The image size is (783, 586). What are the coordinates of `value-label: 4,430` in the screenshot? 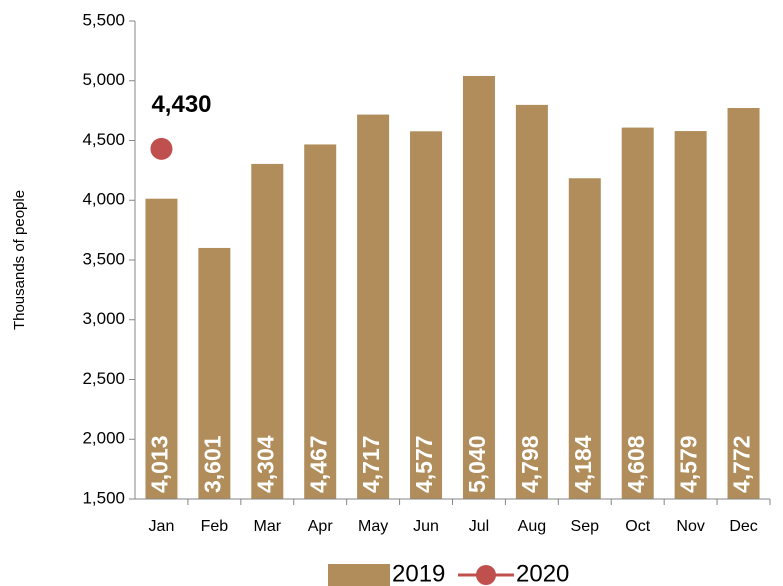 It's located at (181, 104).